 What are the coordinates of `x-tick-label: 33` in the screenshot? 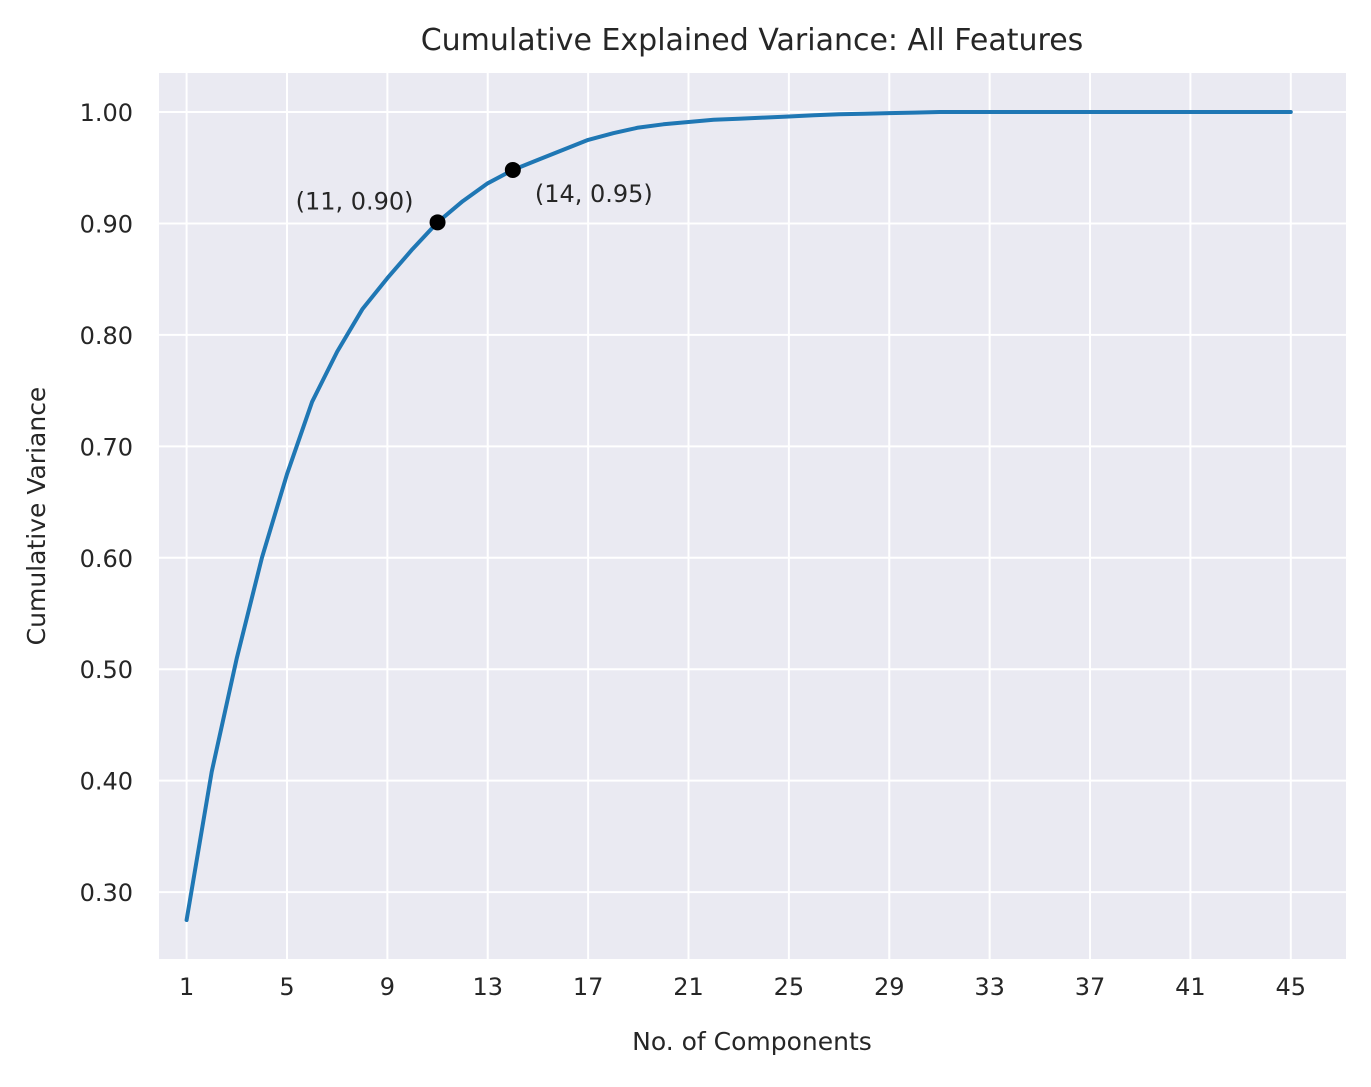 It's located at (989, 987).